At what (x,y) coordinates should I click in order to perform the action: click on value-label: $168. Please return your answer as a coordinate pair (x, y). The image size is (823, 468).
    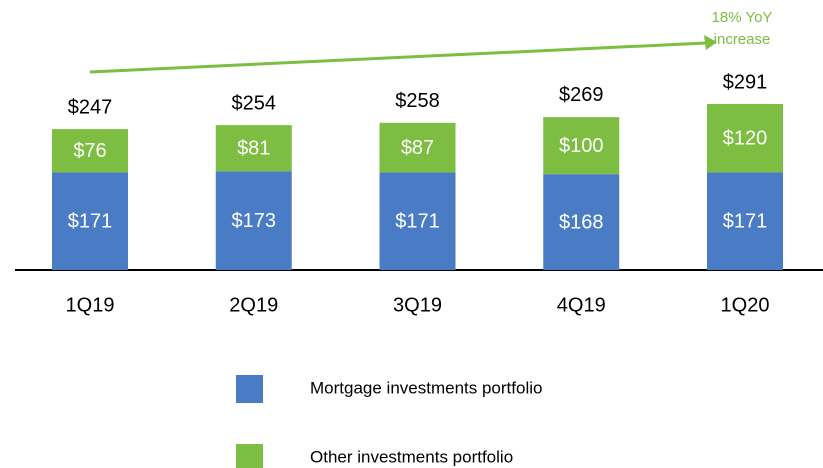
    Looking at the image, I should click on (581, 222).